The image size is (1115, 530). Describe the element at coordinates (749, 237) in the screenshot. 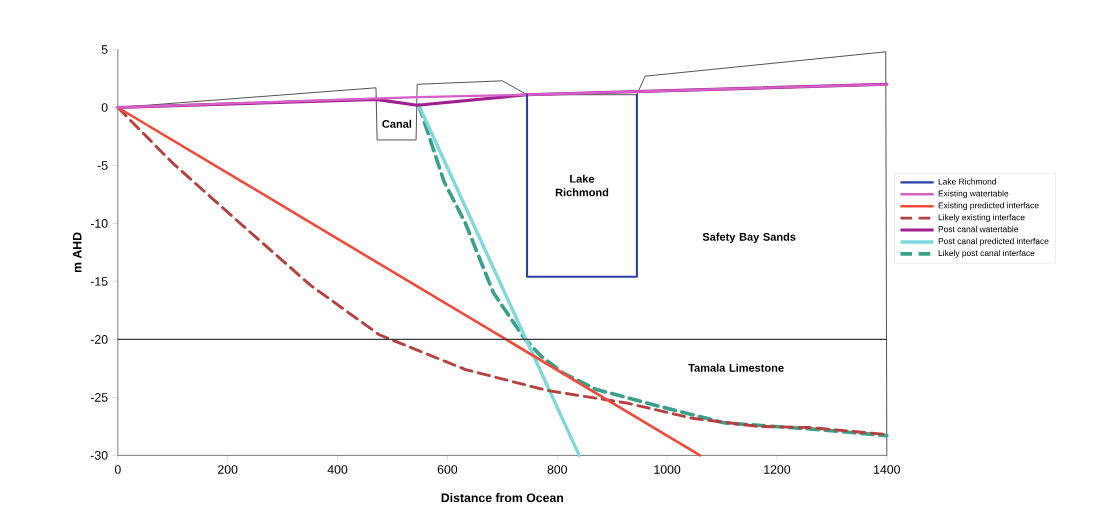

I see `annotation: Safety Bay Sands` at that location.